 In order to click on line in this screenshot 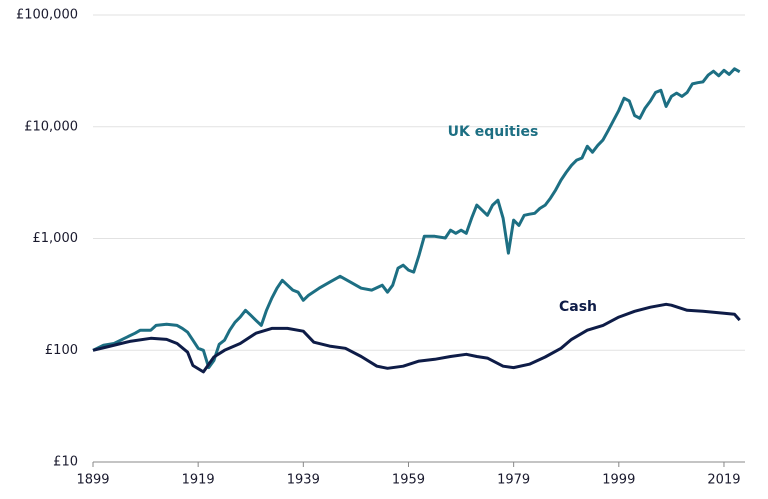, I will do `click(416, 338)`.